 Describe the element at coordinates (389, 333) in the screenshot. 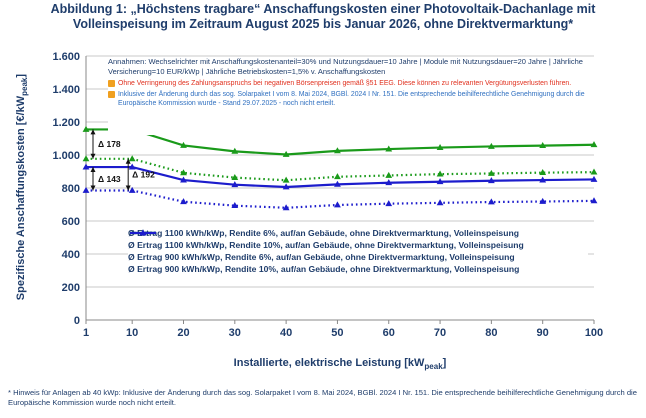

I see `x-tick-label: 60` at that location.